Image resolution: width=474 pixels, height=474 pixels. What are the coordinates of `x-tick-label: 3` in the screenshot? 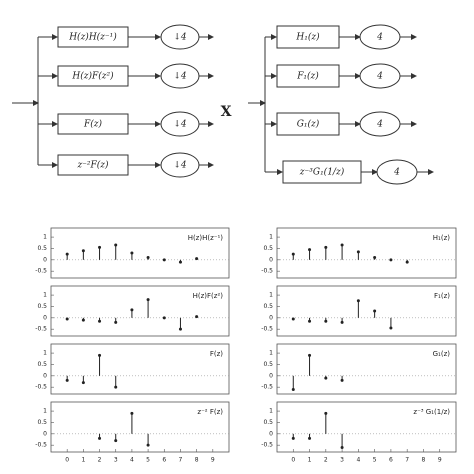 It's located at (116, 460).